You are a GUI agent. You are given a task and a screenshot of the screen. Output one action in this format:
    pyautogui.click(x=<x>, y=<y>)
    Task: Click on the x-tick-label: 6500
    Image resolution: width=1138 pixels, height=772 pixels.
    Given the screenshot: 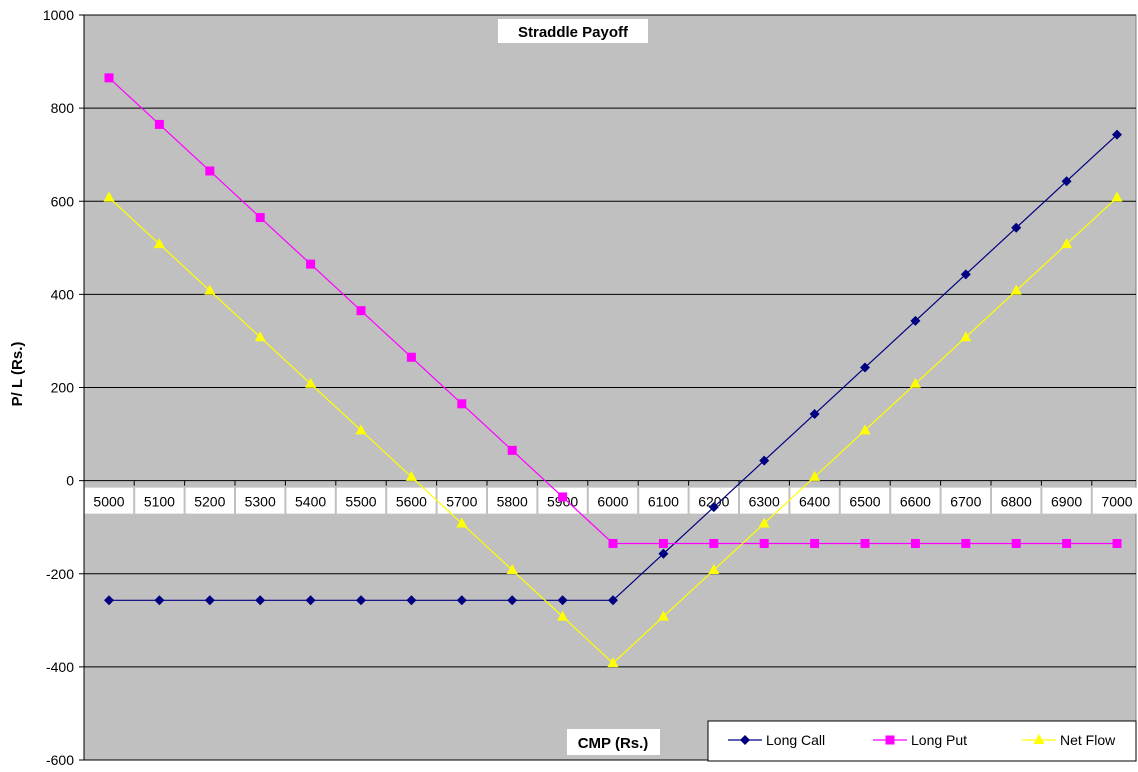 What is the action you would take?
    pyautogui.click(x=864, y=502)
    